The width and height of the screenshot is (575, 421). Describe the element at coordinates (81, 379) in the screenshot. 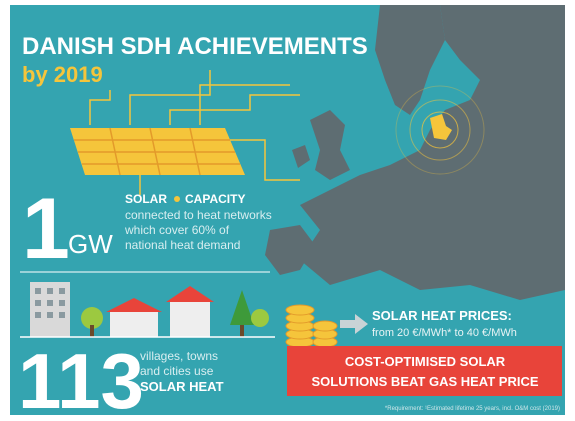

I see `towns-number: 113` at that location.